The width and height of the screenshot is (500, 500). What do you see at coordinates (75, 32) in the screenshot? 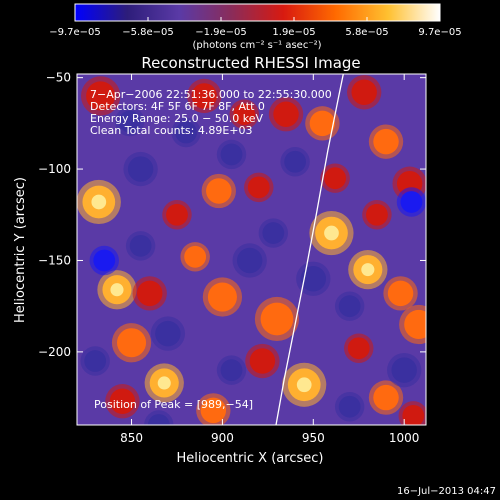
I see `colorbar-tick-label: −9.7e−05` at bounding box center [75, 32].